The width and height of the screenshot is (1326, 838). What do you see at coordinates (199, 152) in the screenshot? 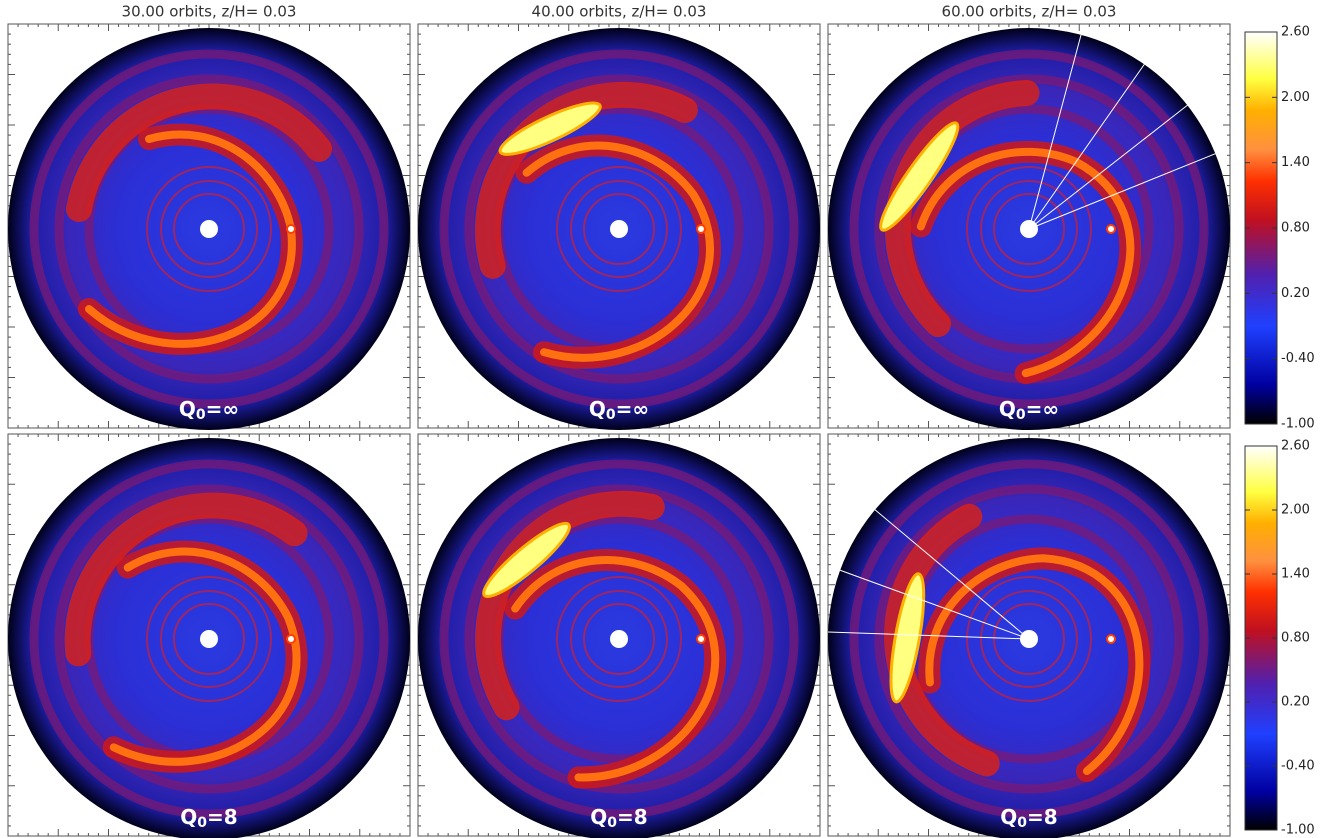
I see `vortex-arc` at bounding box center [199, 152].